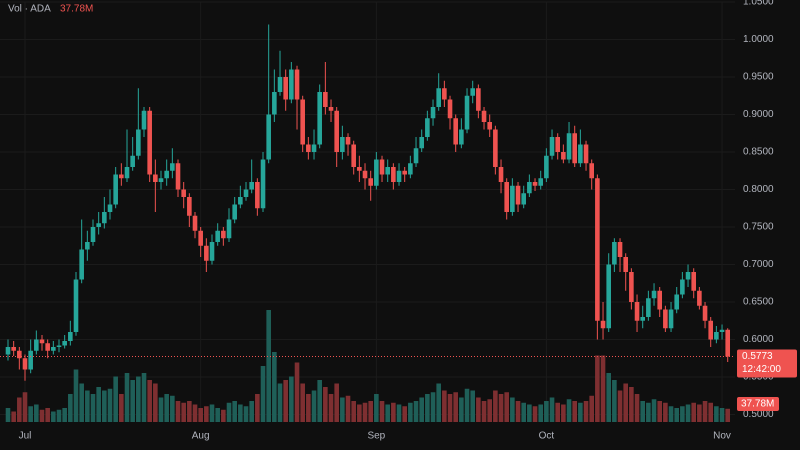  I want to click on volume-tag, so click(758, 404).